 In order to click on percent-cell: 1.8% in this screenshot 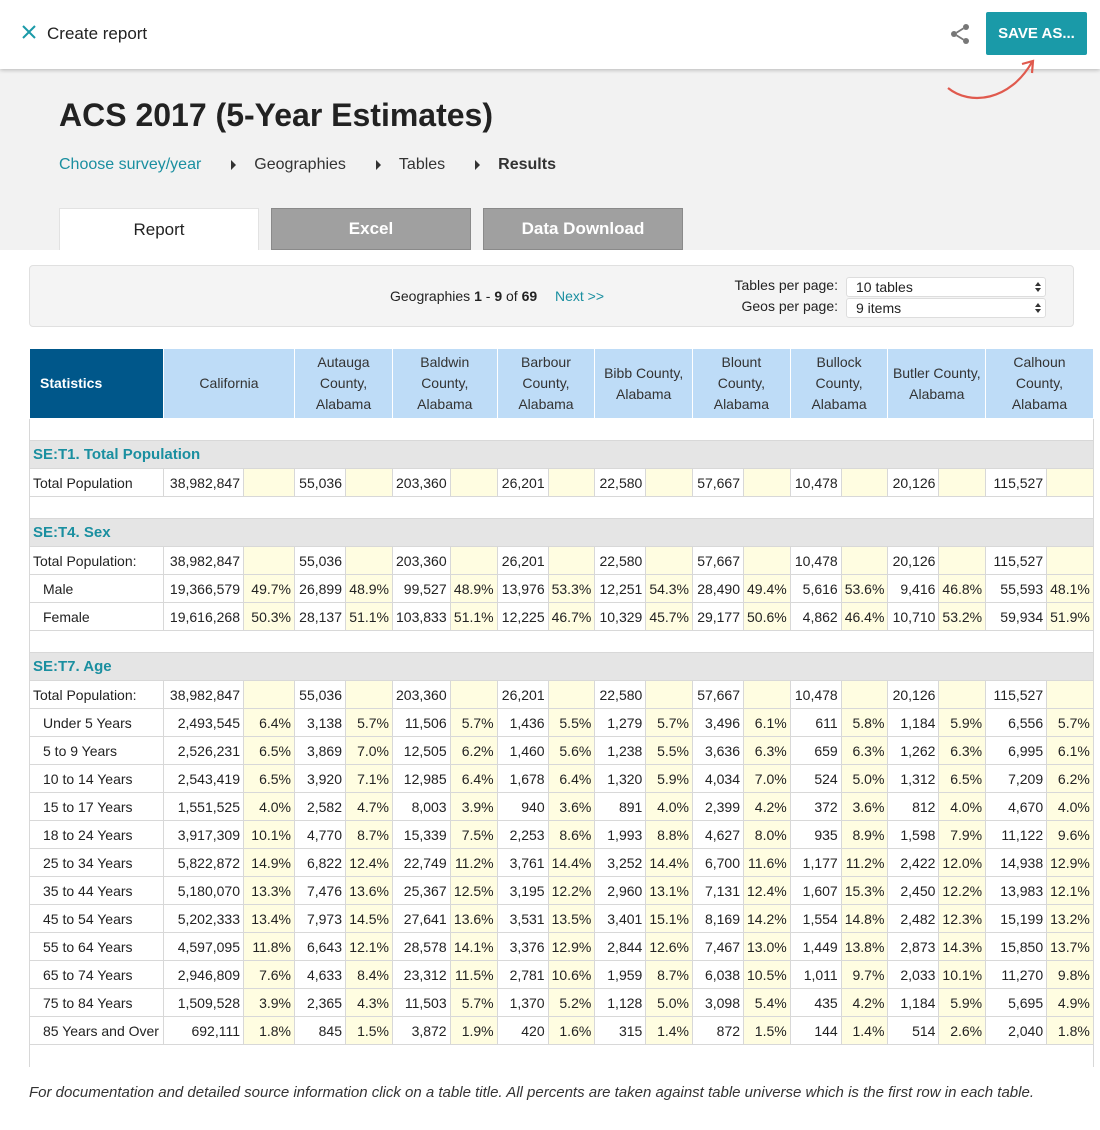, I will do `click(1070, 1030)`.